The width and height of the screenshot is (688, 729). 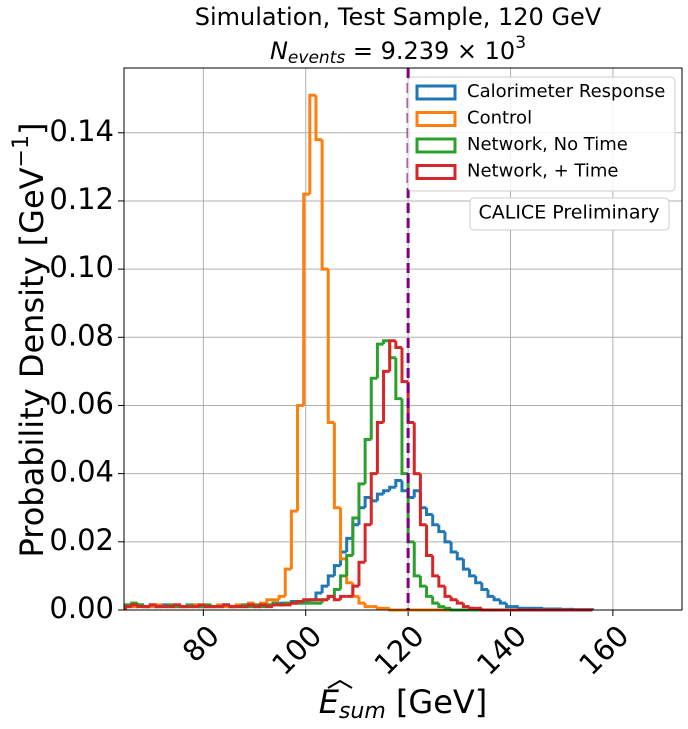 What do you see at coordinates (398, 17) in the screenshot?
I see `chart-title: Simulation, Test Sample, 120 GeV` at bounding box center [398, 17].